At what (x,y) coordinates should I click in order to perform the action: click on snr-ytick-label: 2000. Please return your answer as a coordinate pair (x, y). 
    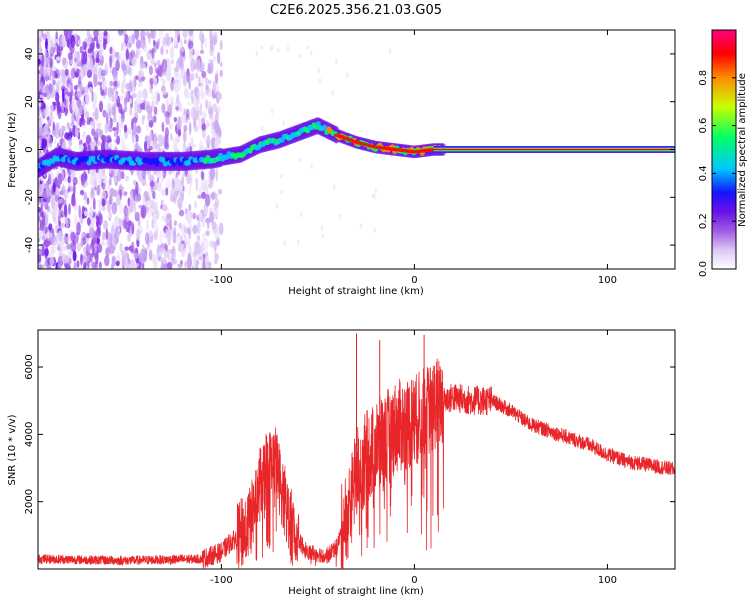
    Looking at the image, I should click on (29, 501).